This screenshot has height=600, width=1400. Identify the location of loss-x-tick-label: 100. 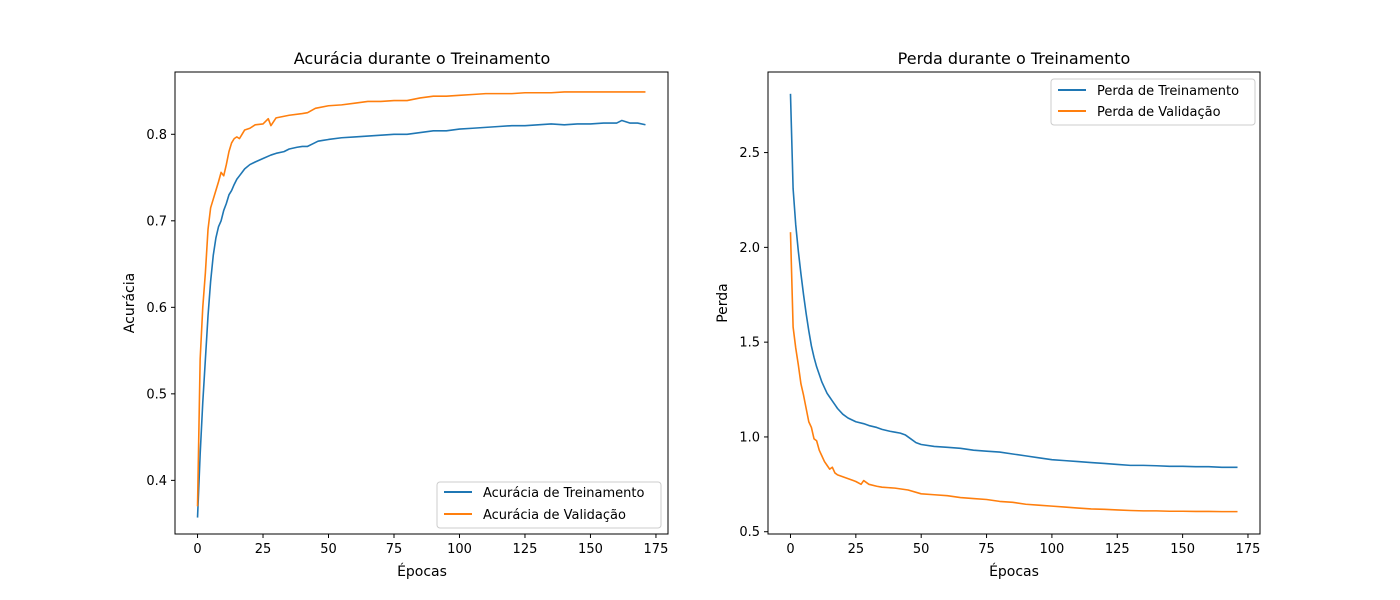
(1051, 549).